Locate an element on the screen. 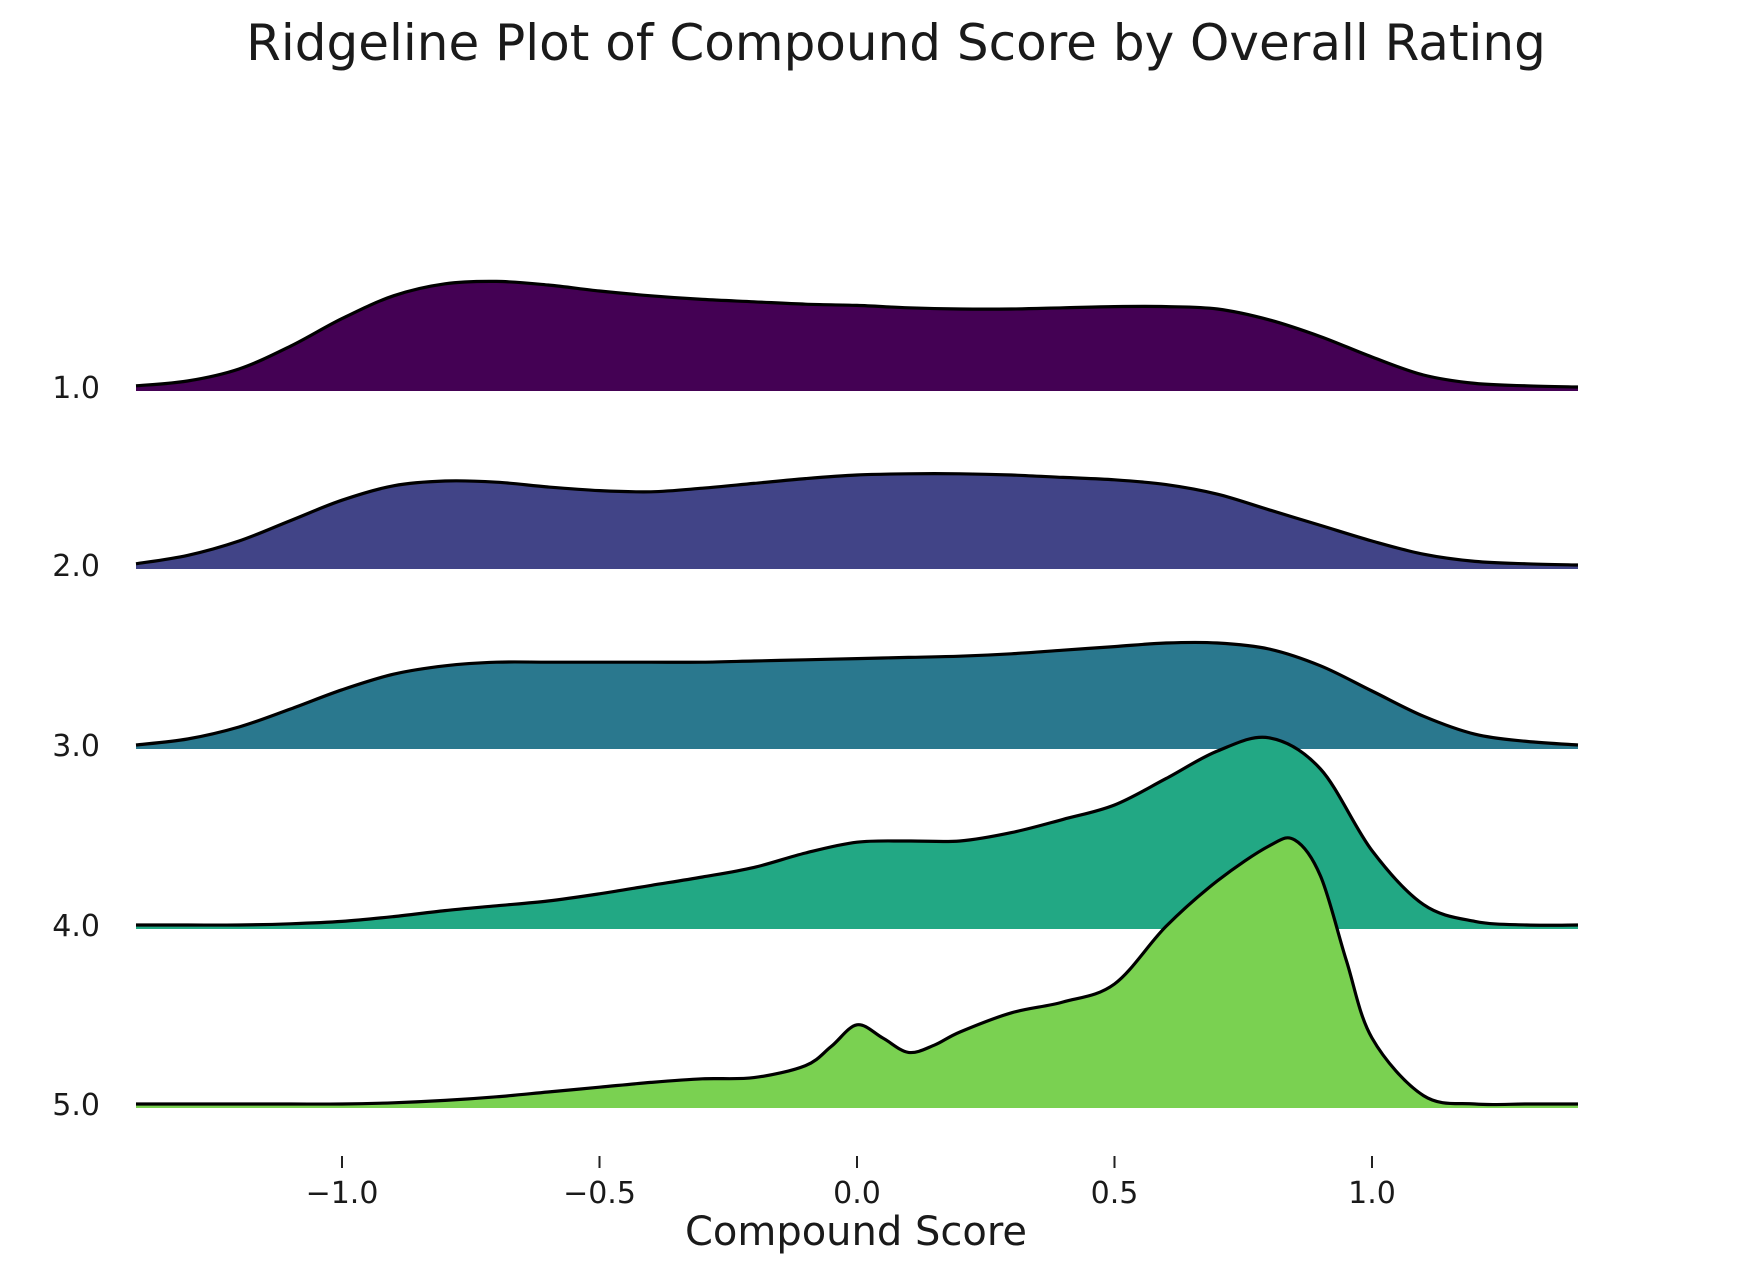 The height and width of the screenshot is (1280, 1747). y-tick-label: 3.0 is located at coordinates (76, 746).